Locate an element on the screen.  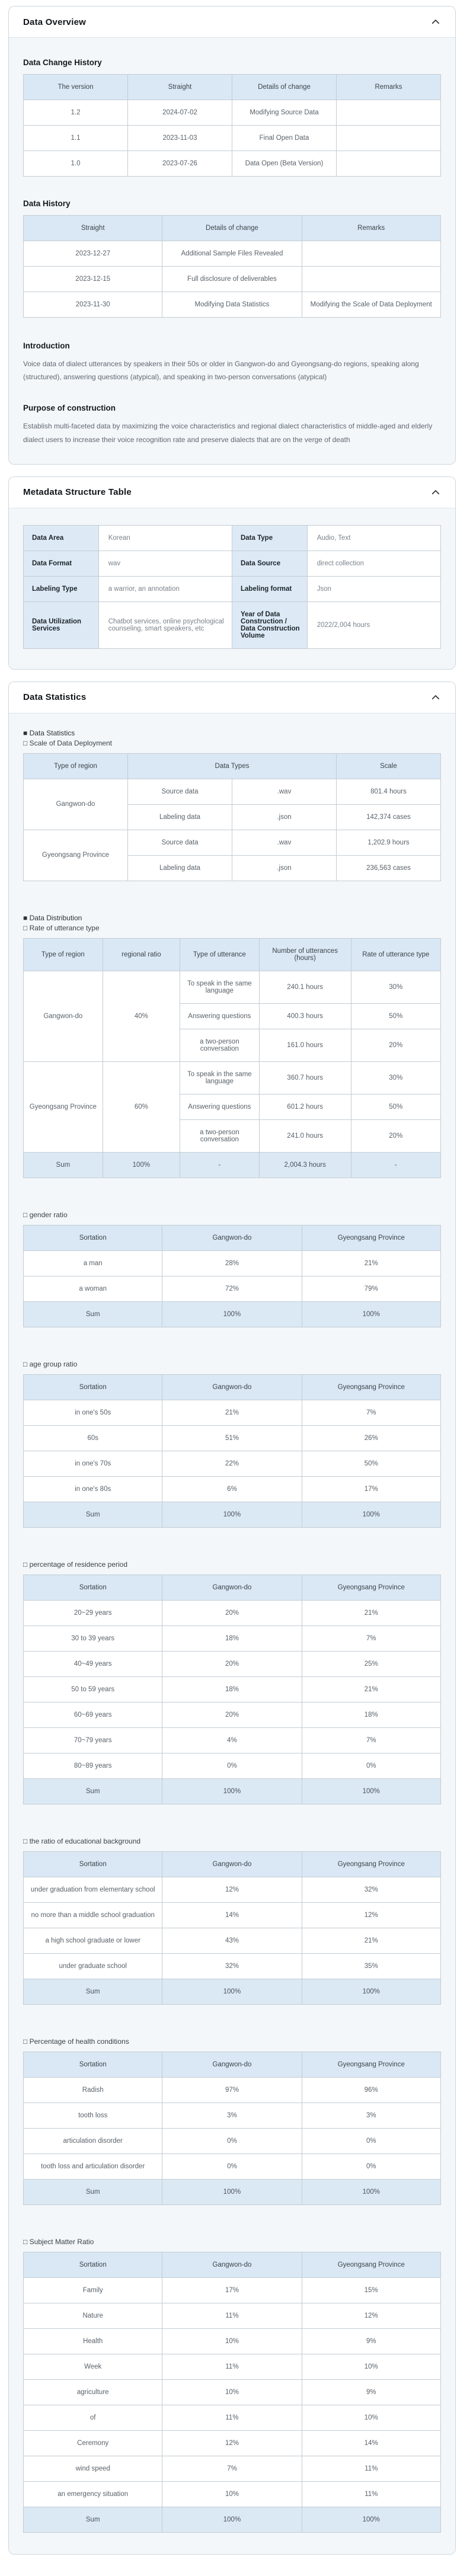
table-cell: an emergency situation is located at coordinates (93, 2494).